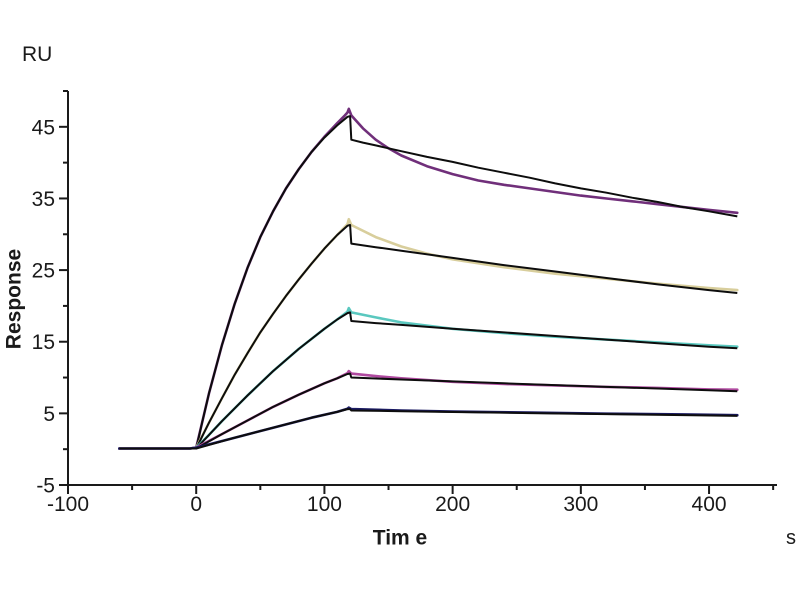  I want to click on x-axis-title: Tim e, so click(400, 538).